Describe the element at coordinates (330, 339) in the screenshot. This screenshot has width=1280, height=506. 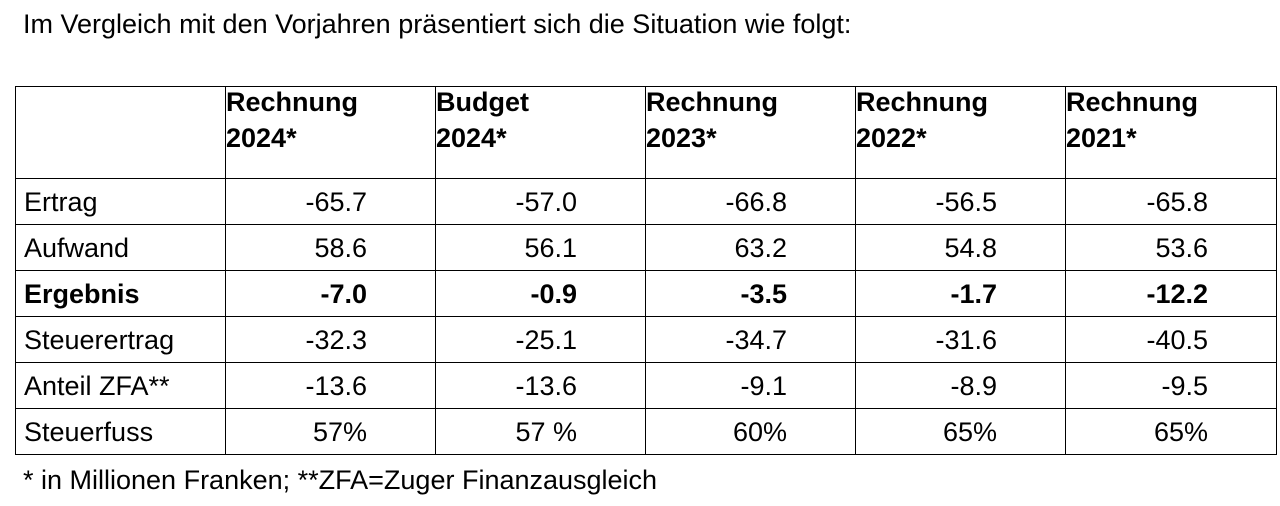
I see `table-cell: -32.3` at that location.